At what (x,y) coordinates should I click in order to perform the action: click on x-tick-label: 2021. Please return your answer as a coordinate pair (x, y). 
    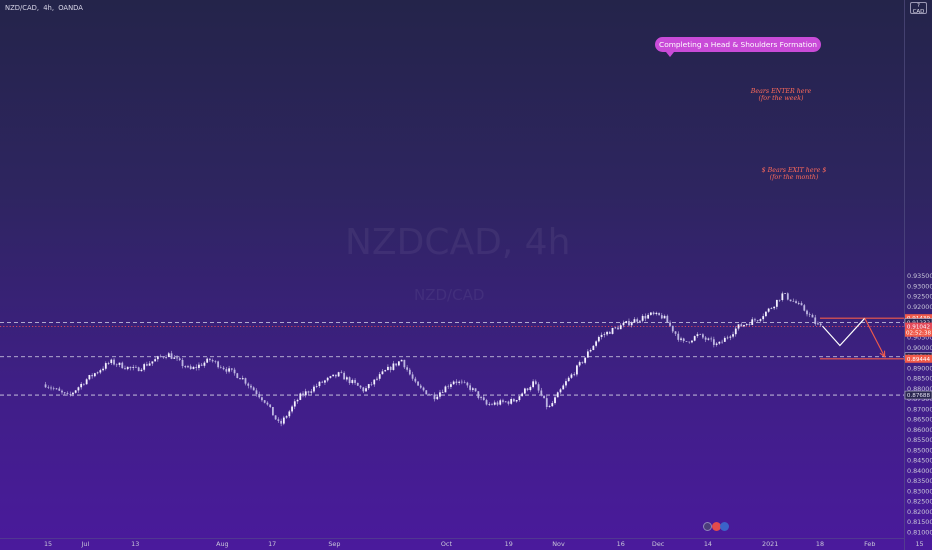
    Looking at the image, I should click on (770, 544).